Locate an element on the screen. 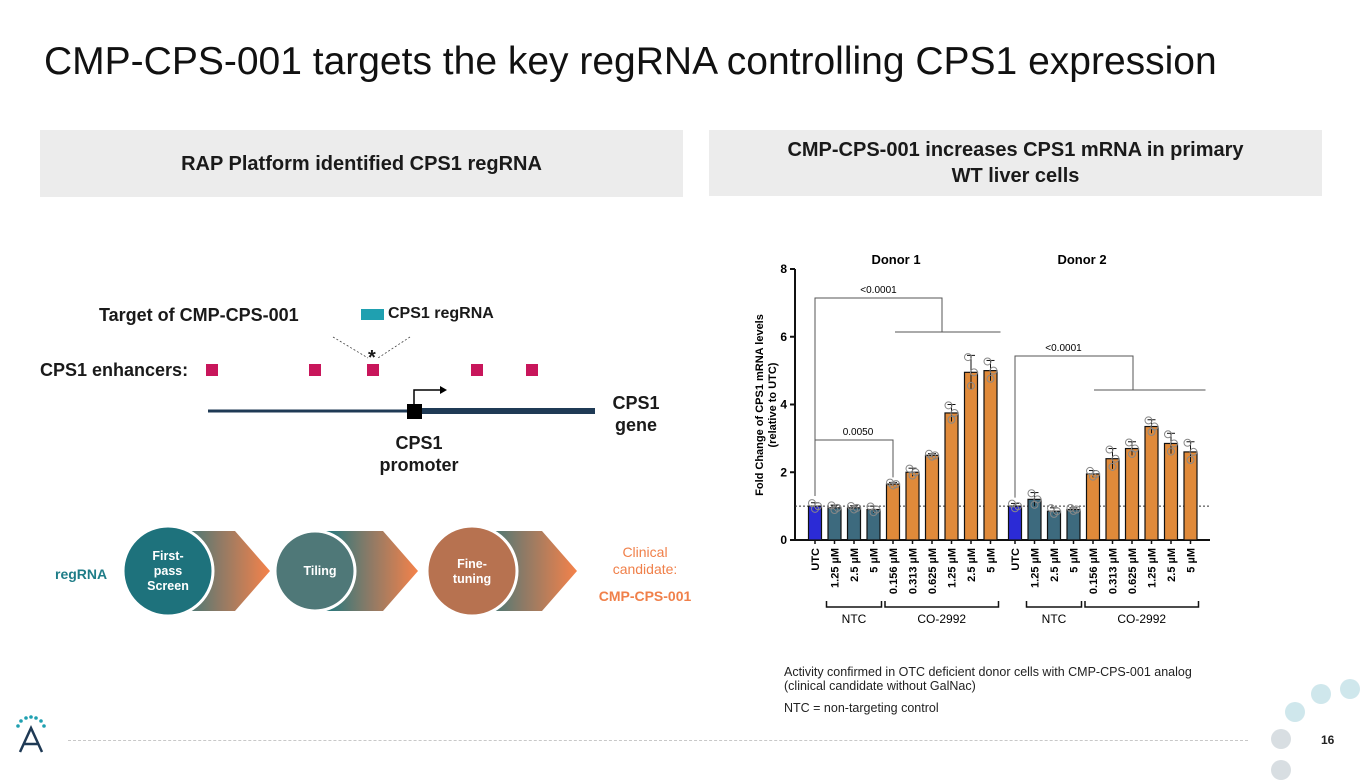 The height and width of the screenshot is (780, 1365). step1-line1: First- is located at coordinates (168, 556).